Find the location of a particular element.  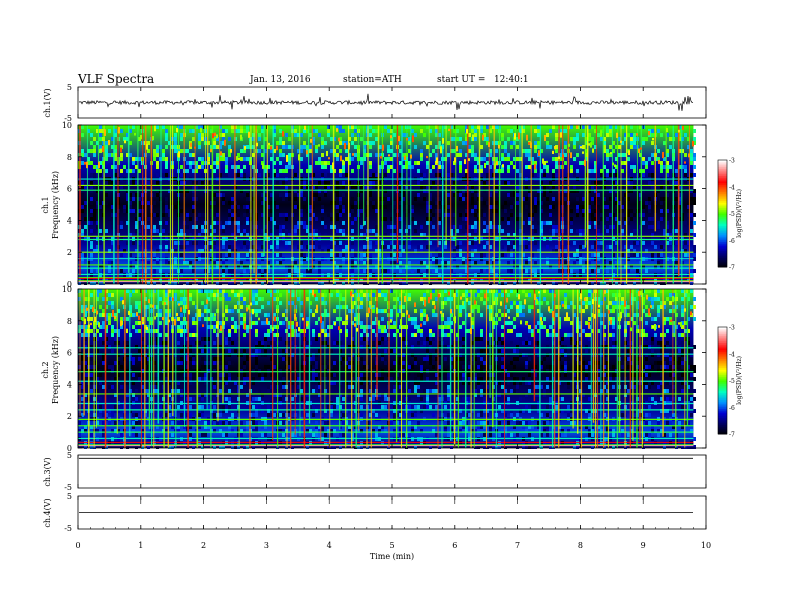

ch1-waveform-ylabel: ch.1(V) is located at coordinates (47, 102).